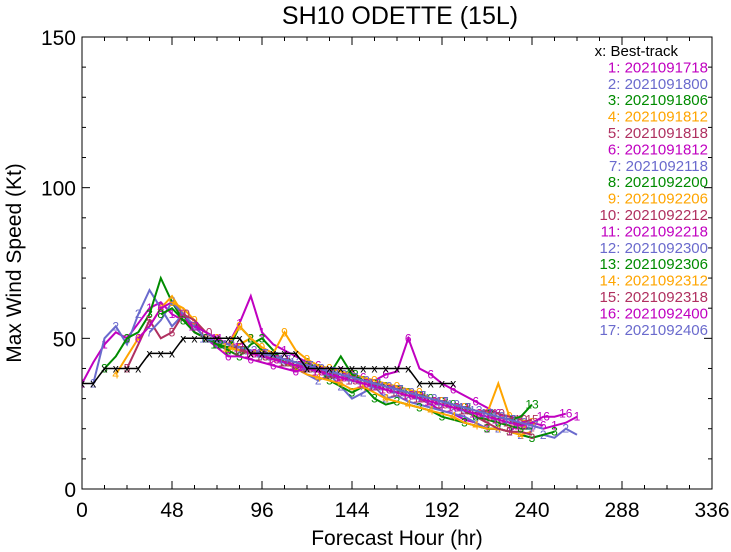  I want to click on legend-entry: 12: 2021092300, so click(654, 248).